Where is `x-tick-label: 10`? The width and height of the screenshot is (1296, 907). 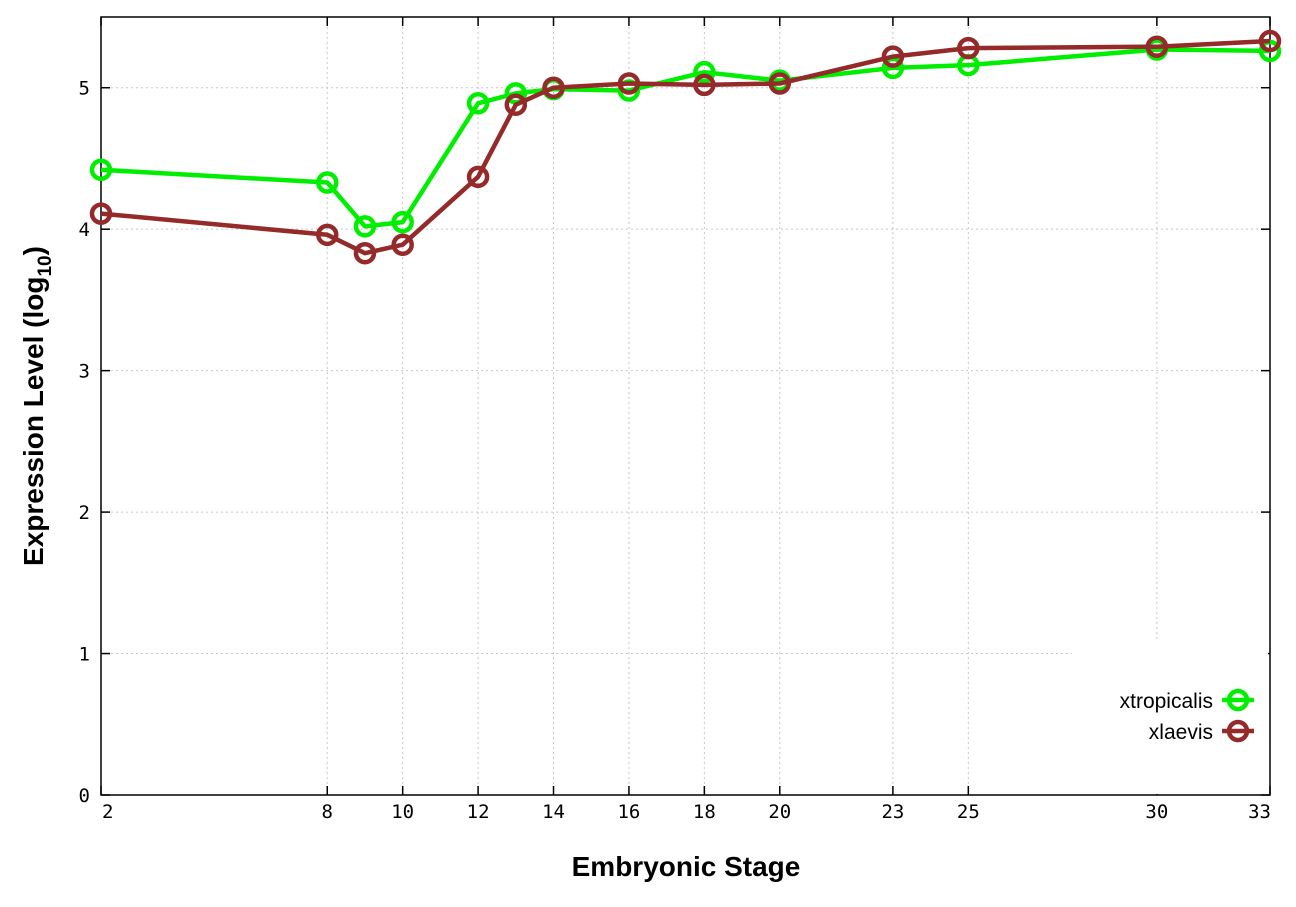 x-tick-label: 10 is located at coordinates (402, 812).